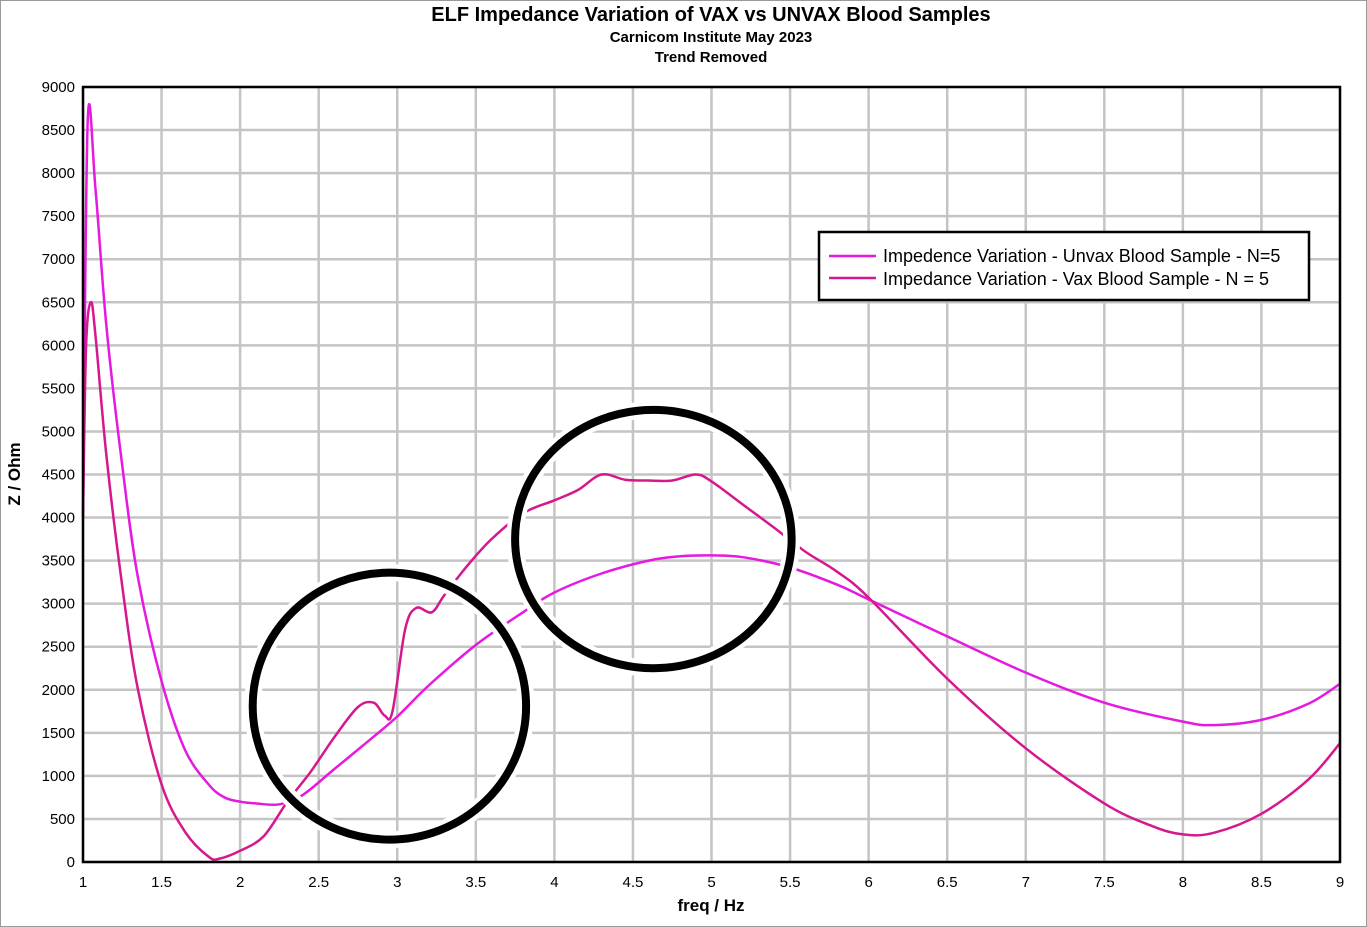  I want to click on x-tick-label: 7, so click(1026, 882).